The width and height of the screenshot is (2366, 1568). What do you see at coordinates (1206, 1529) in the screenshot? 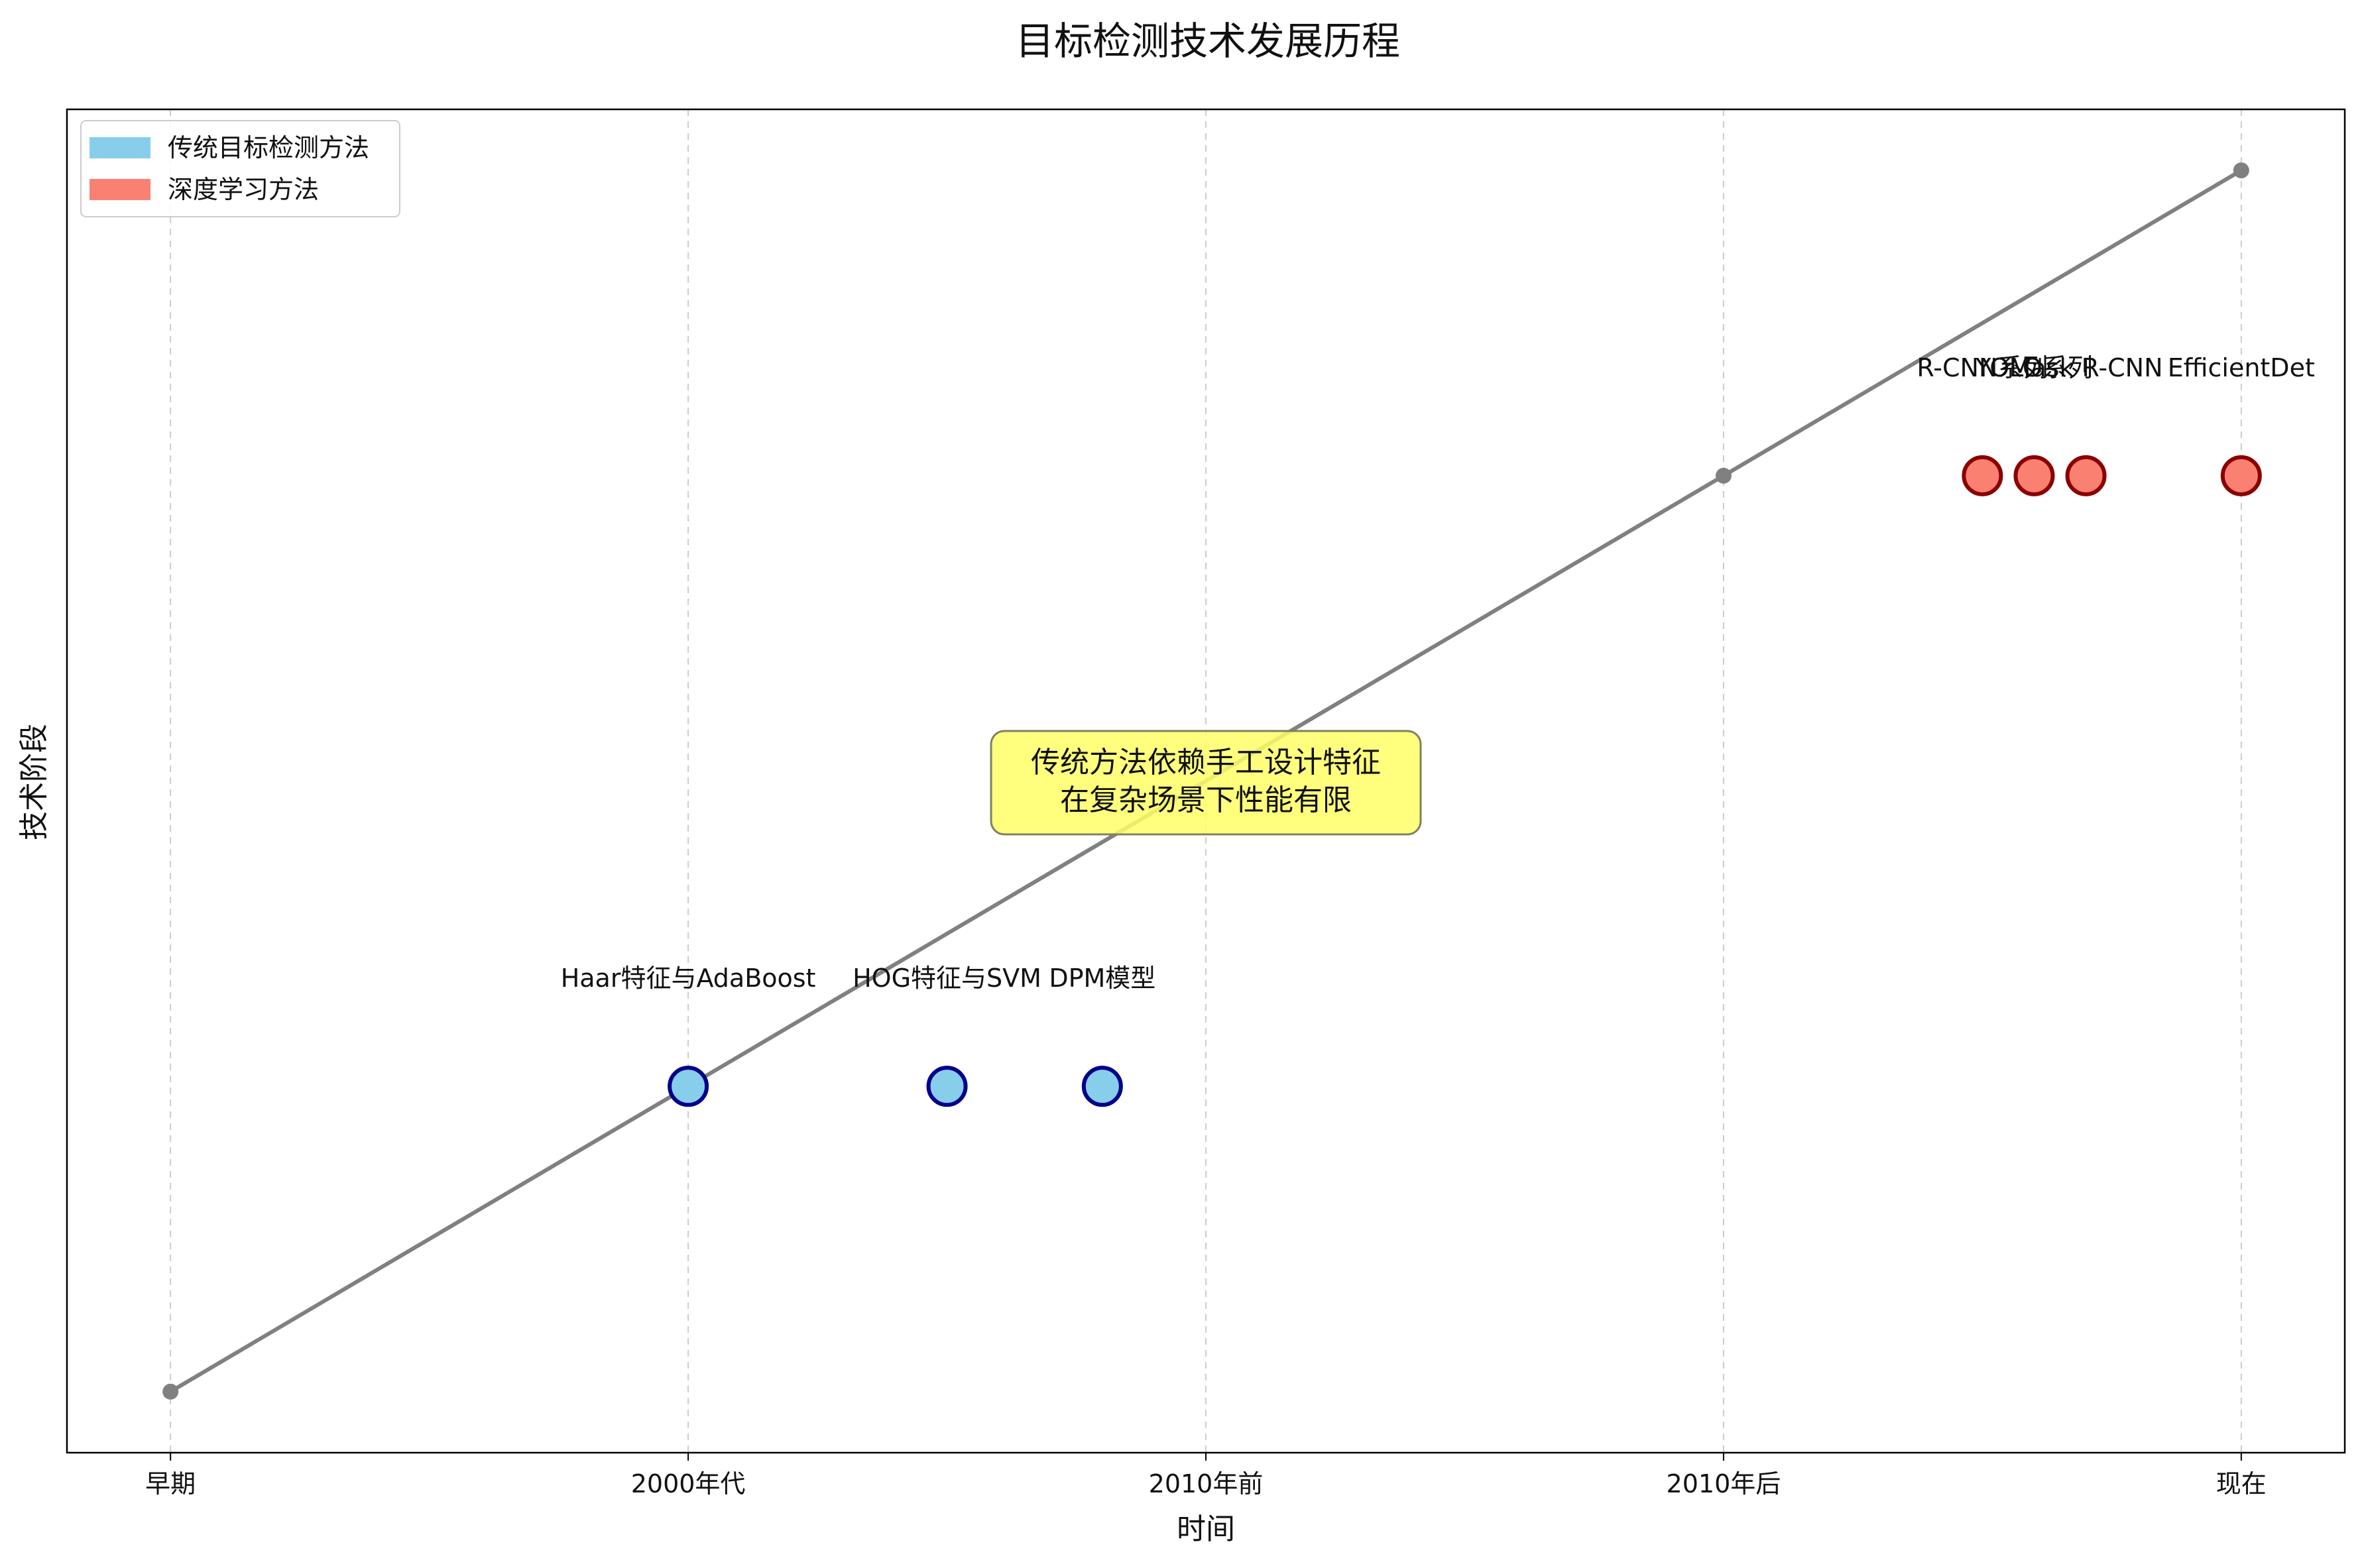
I see `x-axis-label: 时间` at bounding box center [1206, 1529].